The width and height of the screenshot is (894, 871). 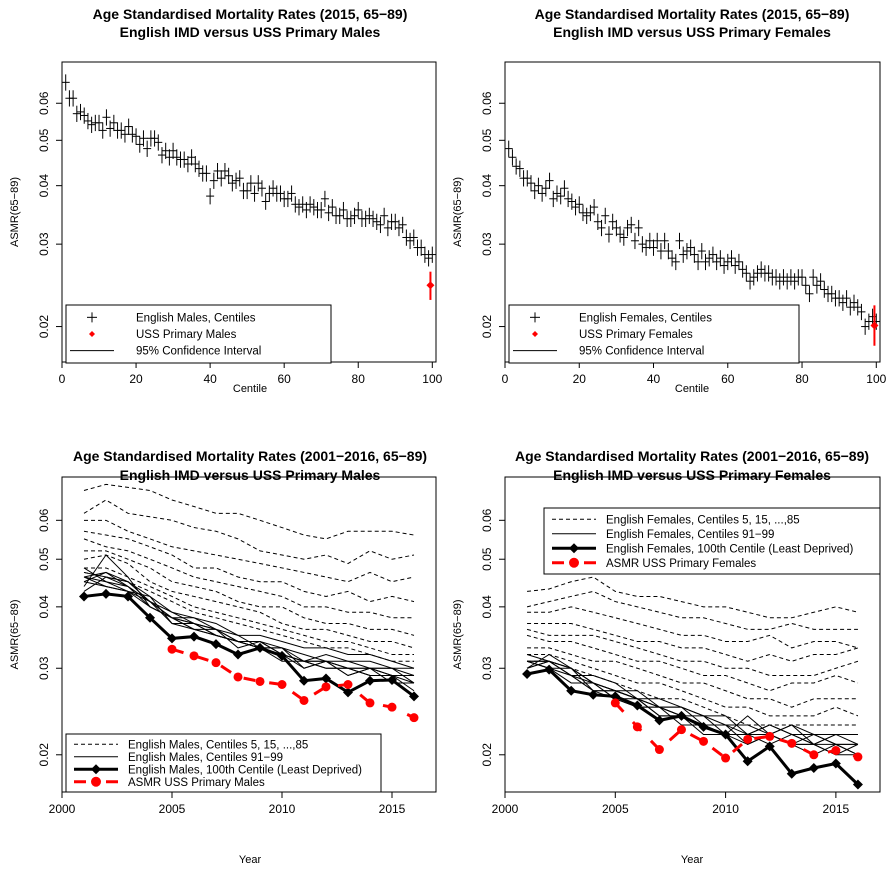 I want to click on uss-series-line, so click(x=736, y=730).